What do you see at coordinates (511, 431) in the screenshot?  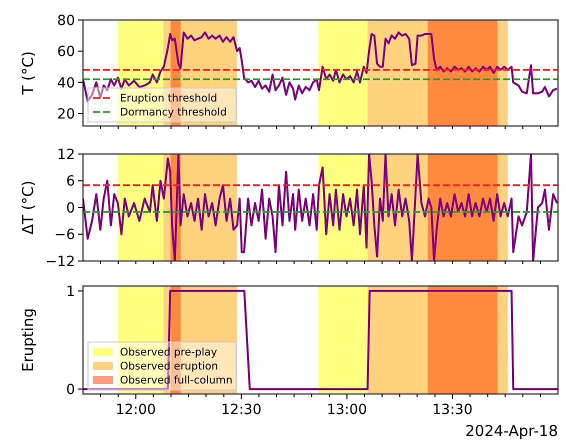 I see `text: 2024-Apr-18` at bounding box center [511, 431].